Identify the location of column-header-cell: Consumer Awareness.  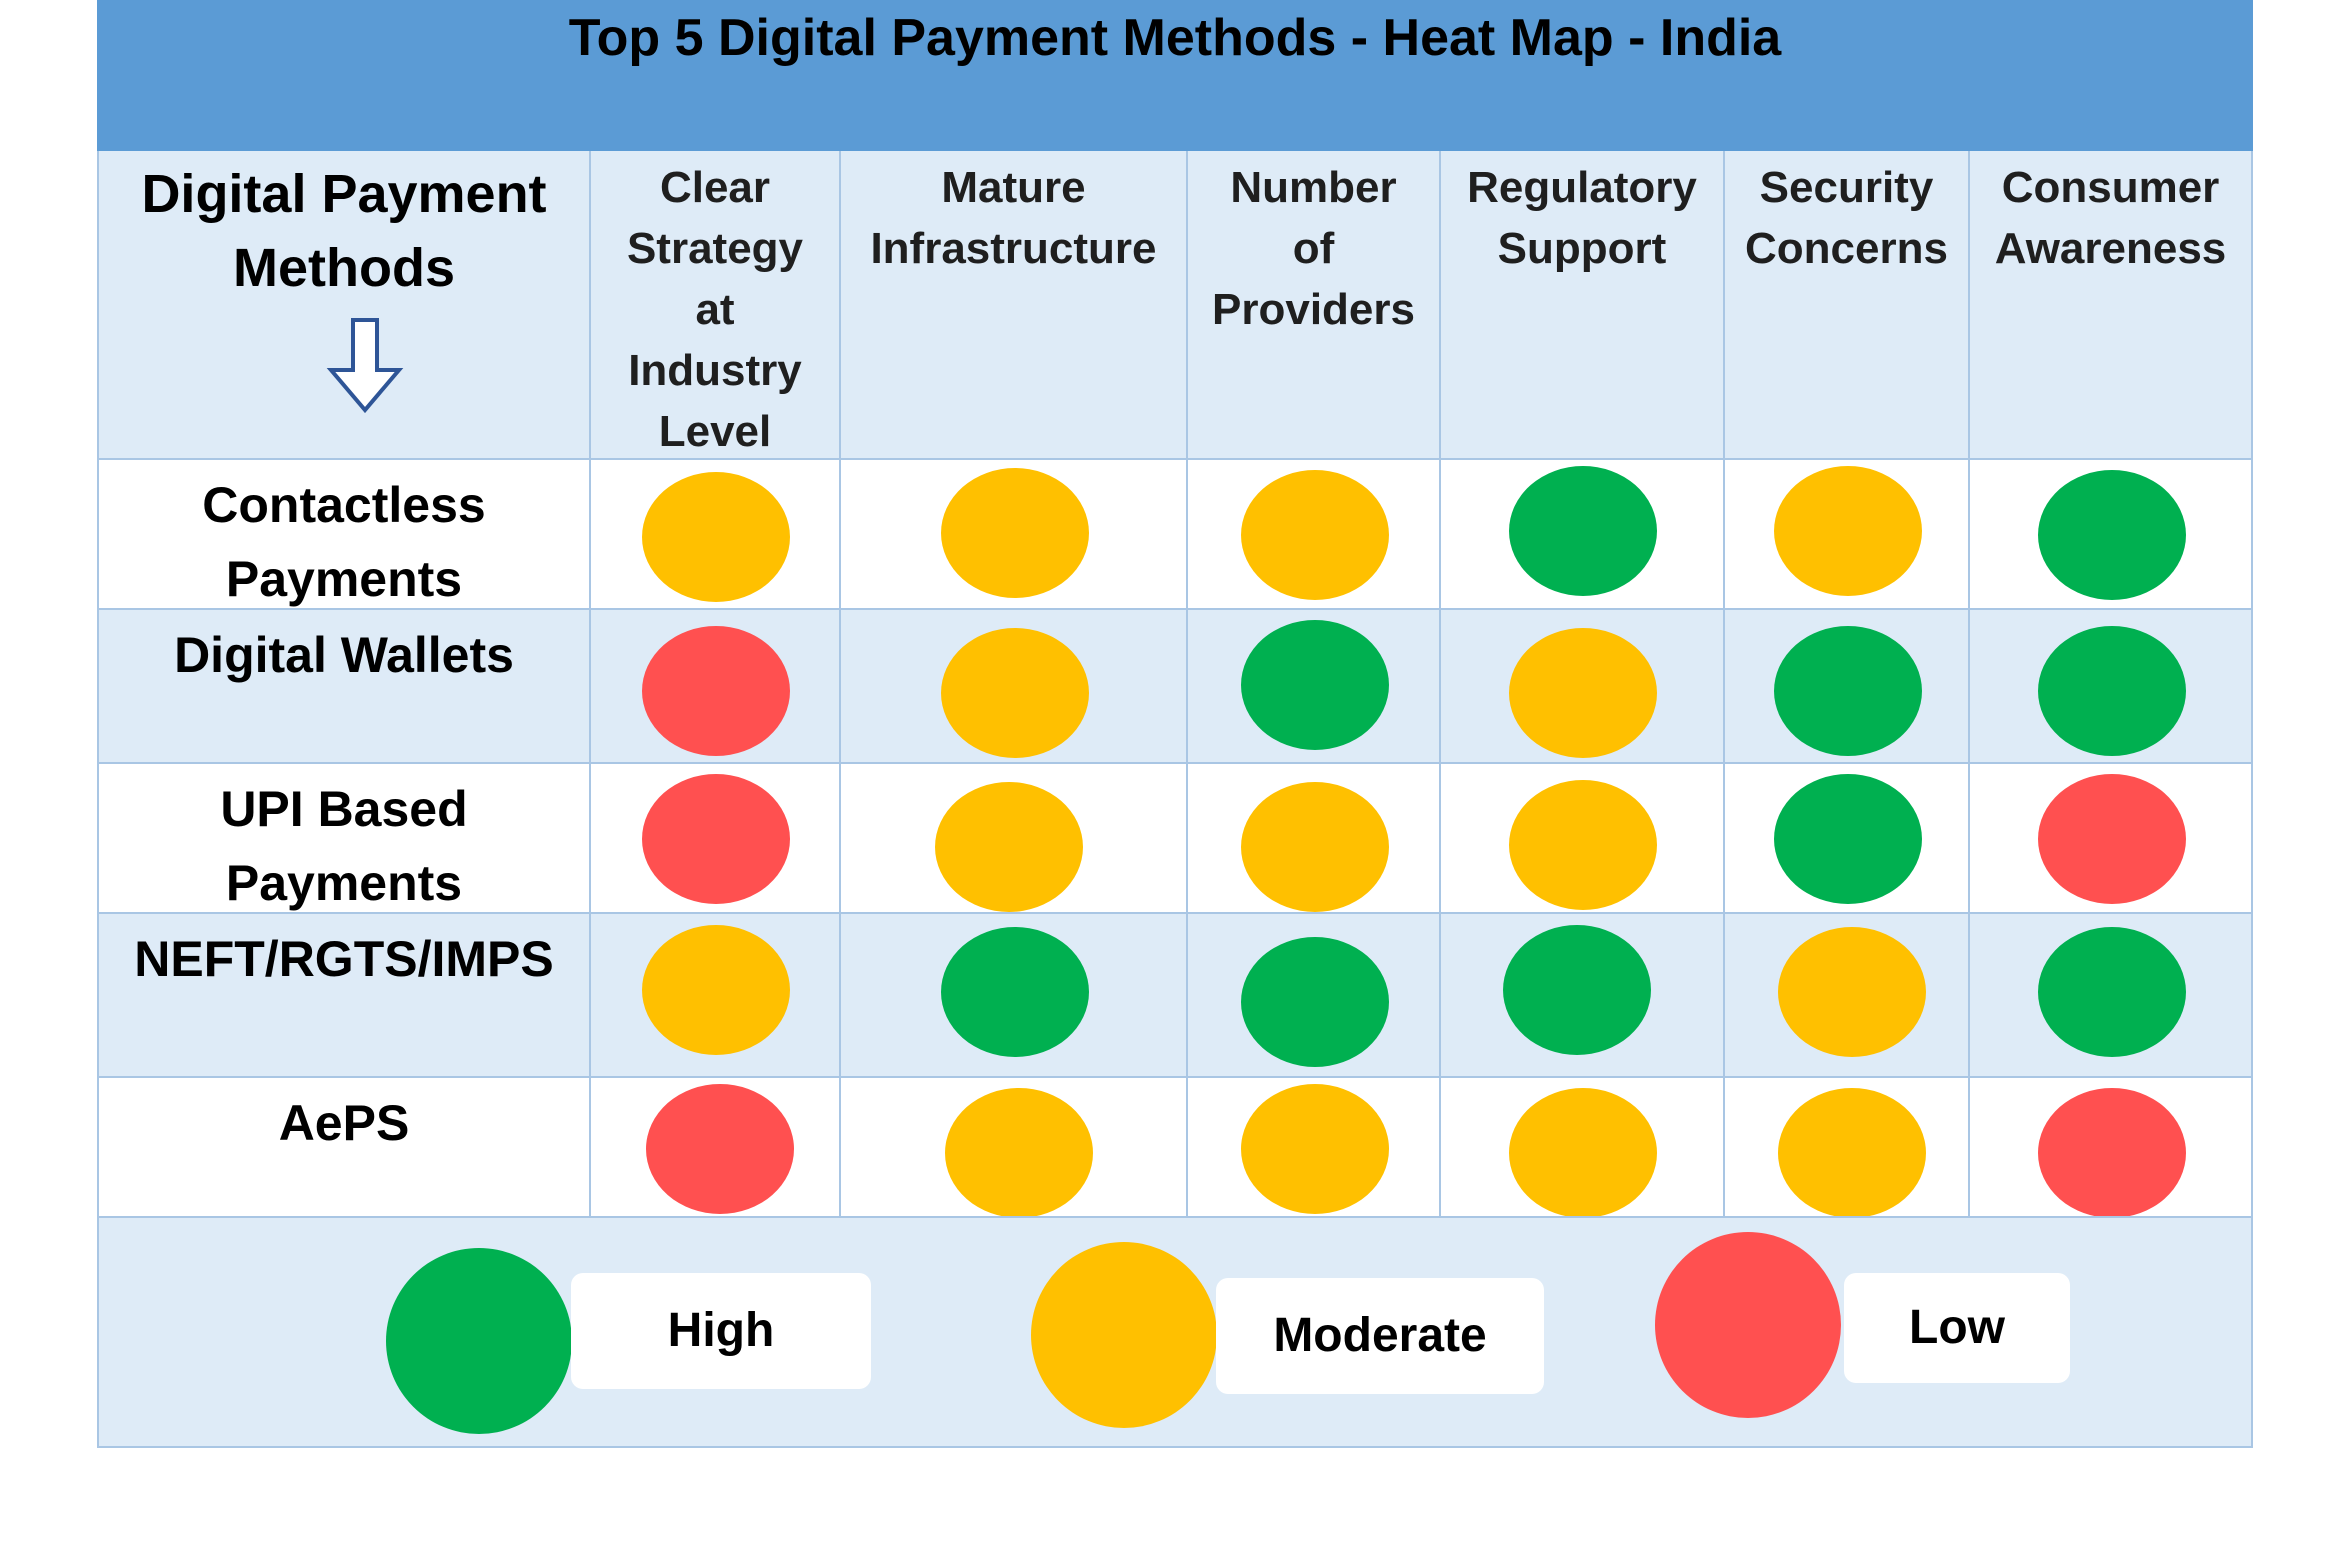
(2111, 305).